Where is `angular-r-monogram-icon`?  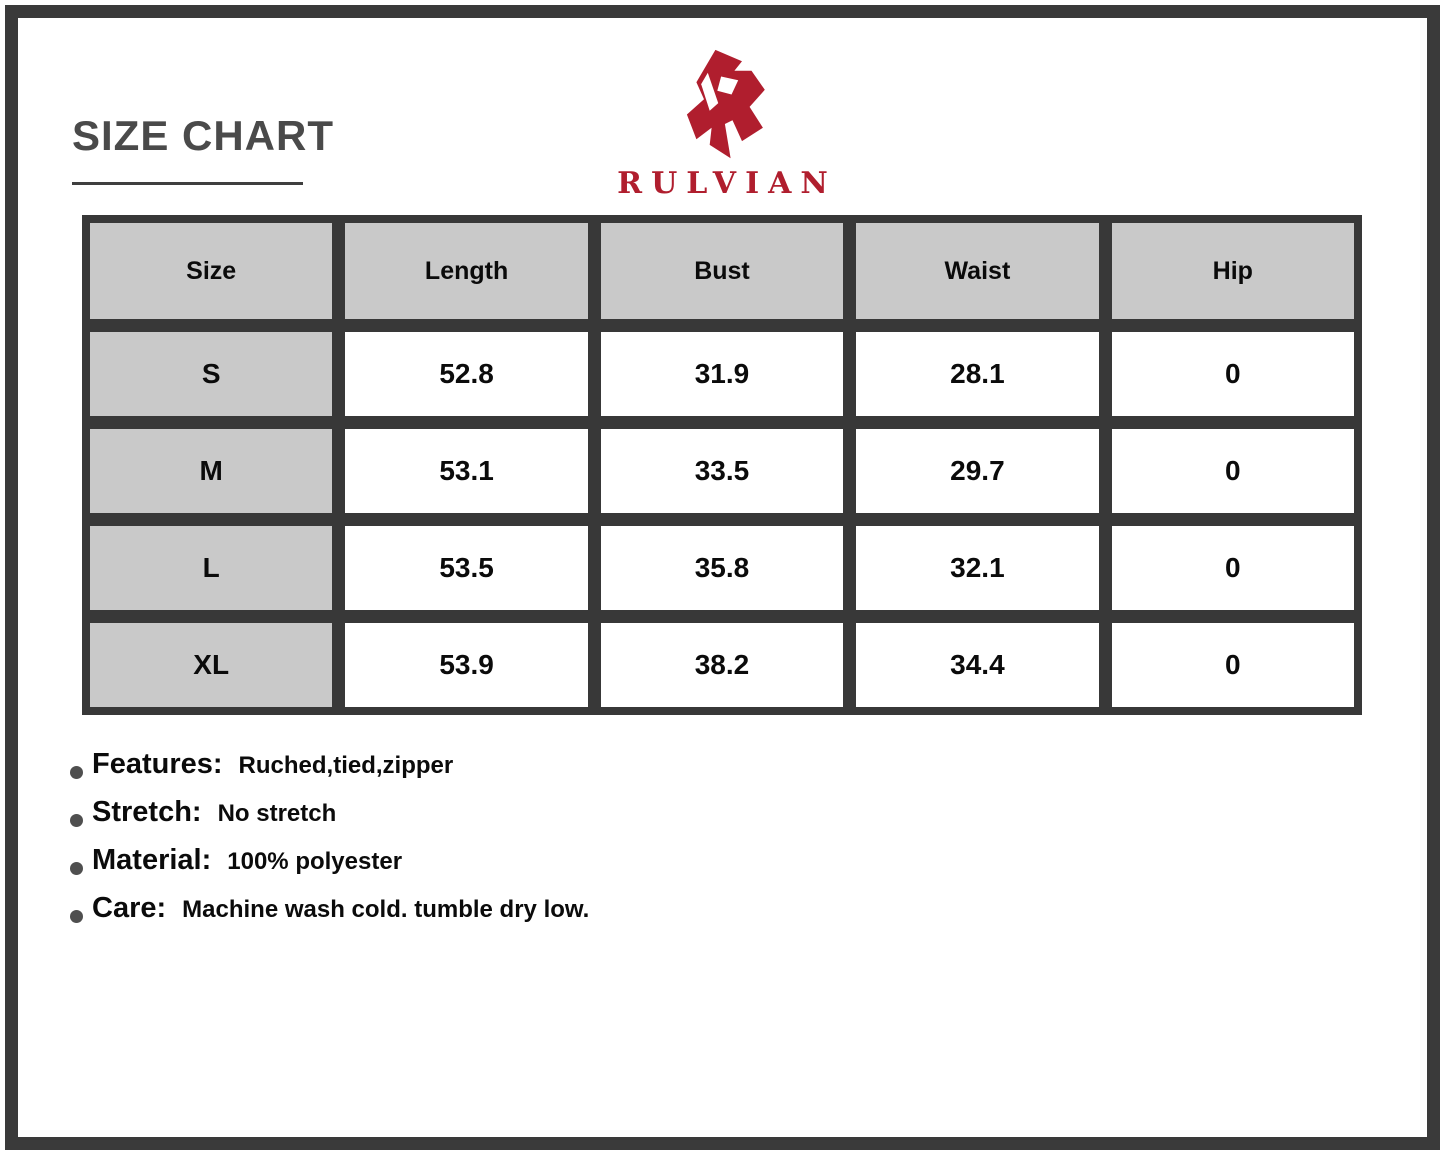
angular-r-monogram-icon is located at coordinates (722, 105).